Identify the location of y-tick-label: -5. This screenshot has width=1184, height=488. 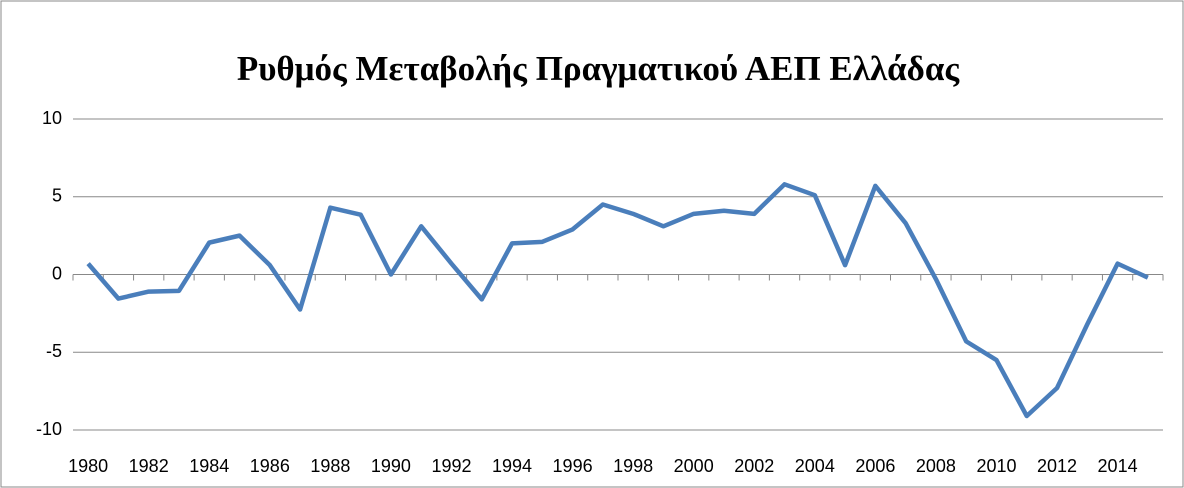
(54, 351).